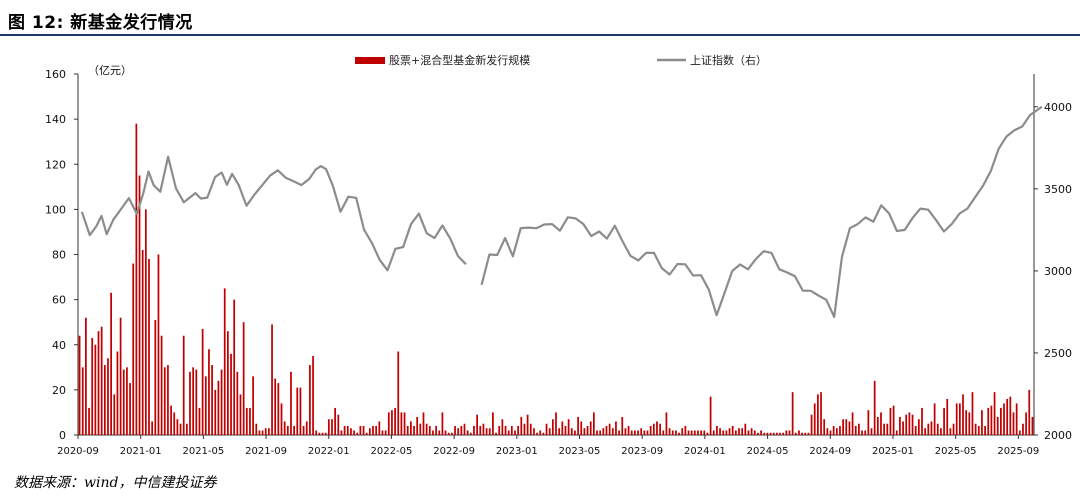  What do you see at coordinates (55, 209) in the screenshot?
I see `left-tick-label: 100` at bounding box center [55, 209].